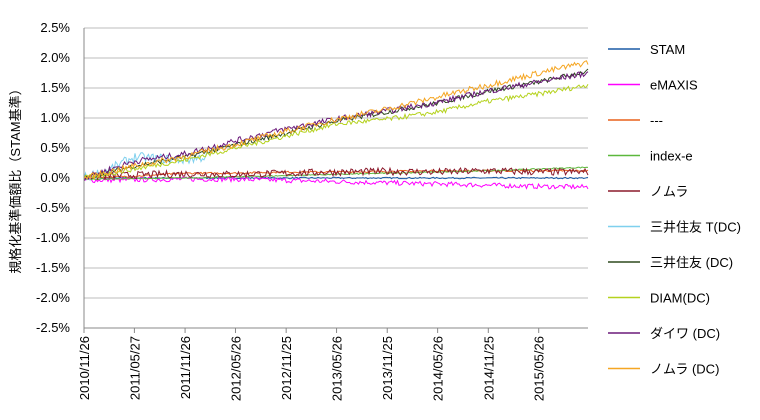  I want to click on x-tick-label: 2010/11/26, so click(84, 368).